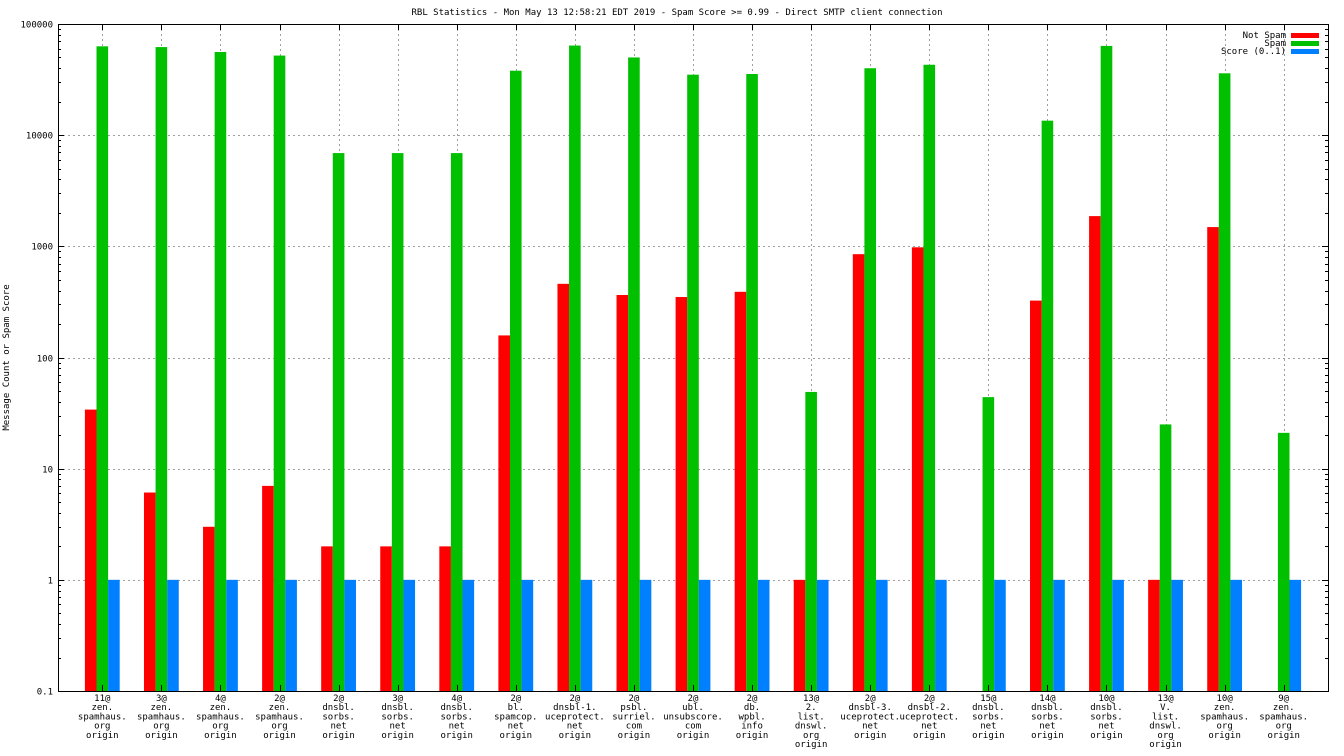  What do you see at coordinates (1106, 717) in the screenshot?
I see `x-tick-label: 10@ dnsbl. sorbs. net origin` at bounding box center [1106, 717].